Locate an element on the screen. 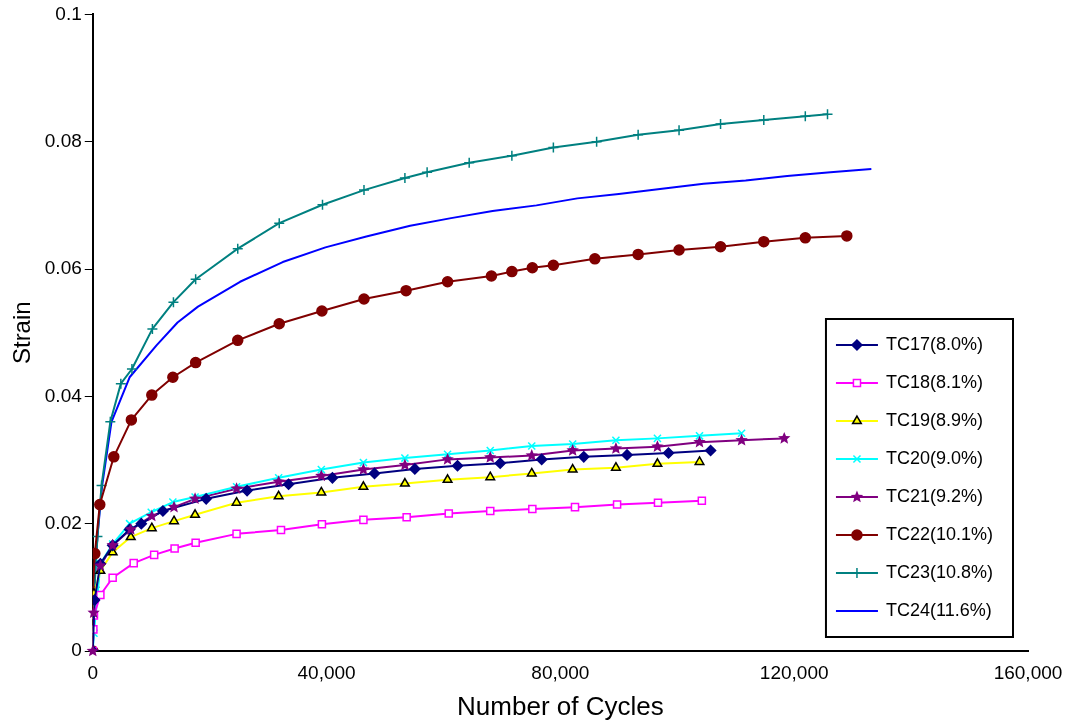 The height and width of the screenshot is (727, 1073). legend-label: TC23(10.8%) is located at coordinates (939, 571).